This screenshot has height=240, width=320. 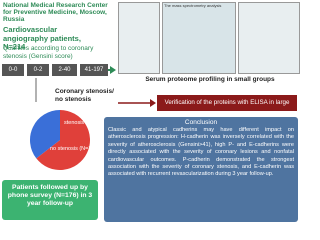 What do you see at coordinates (201, 122) in the screenshot?
I see `conclusion-title: Conclusion` at bounding box center [201, 122].